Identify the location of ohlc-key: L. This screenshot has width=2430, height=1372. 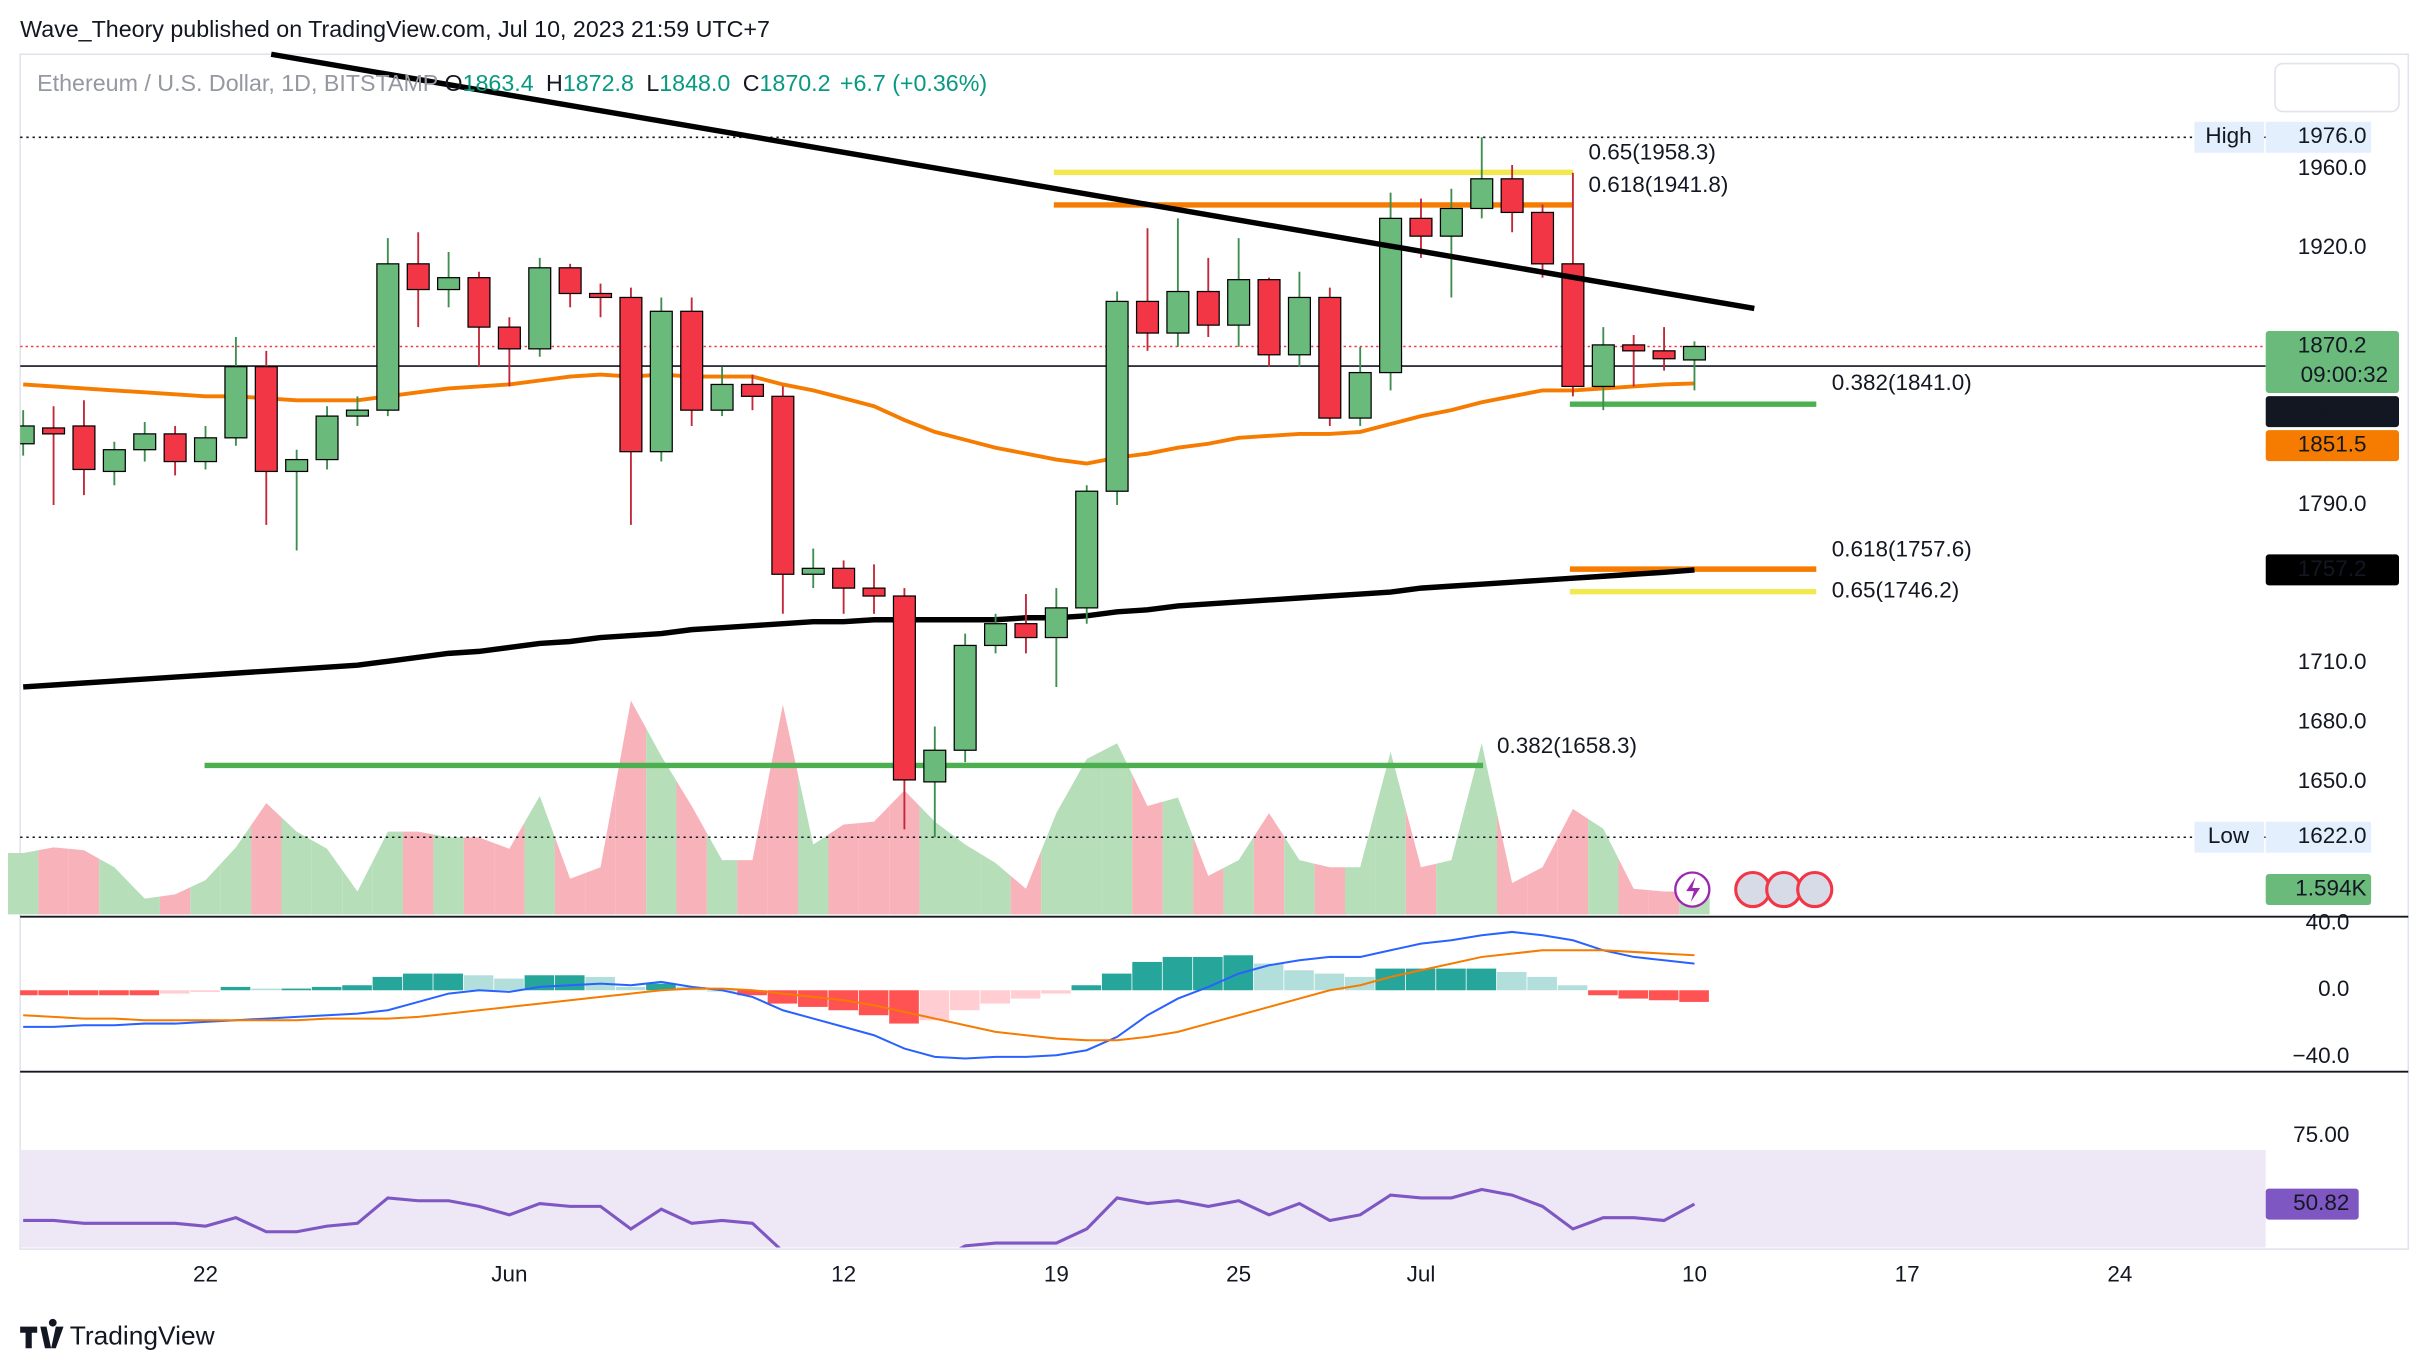
(652, 83).